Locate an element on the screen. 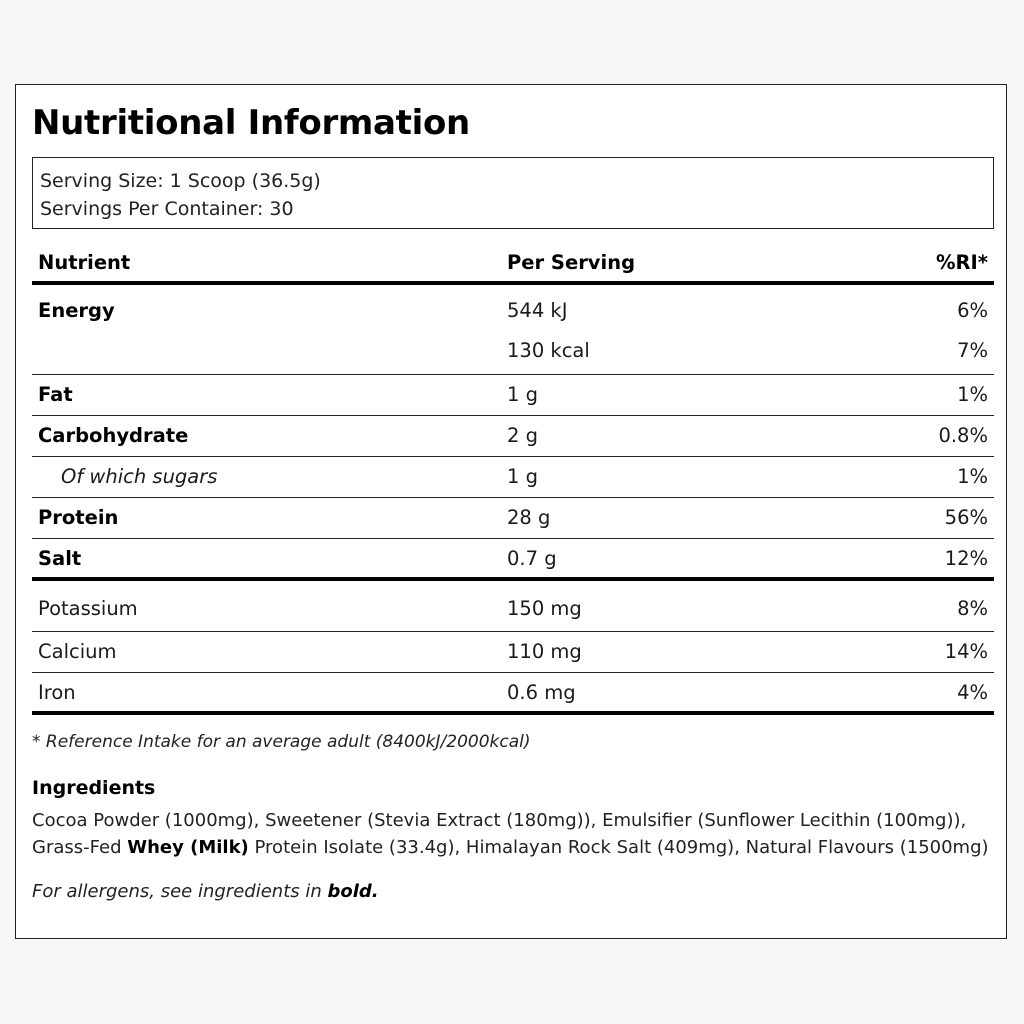 This screenshot has height=1024, width=1024. allergen-note-text: For allergens, see ingredients in is located at coordinates (180, 891).